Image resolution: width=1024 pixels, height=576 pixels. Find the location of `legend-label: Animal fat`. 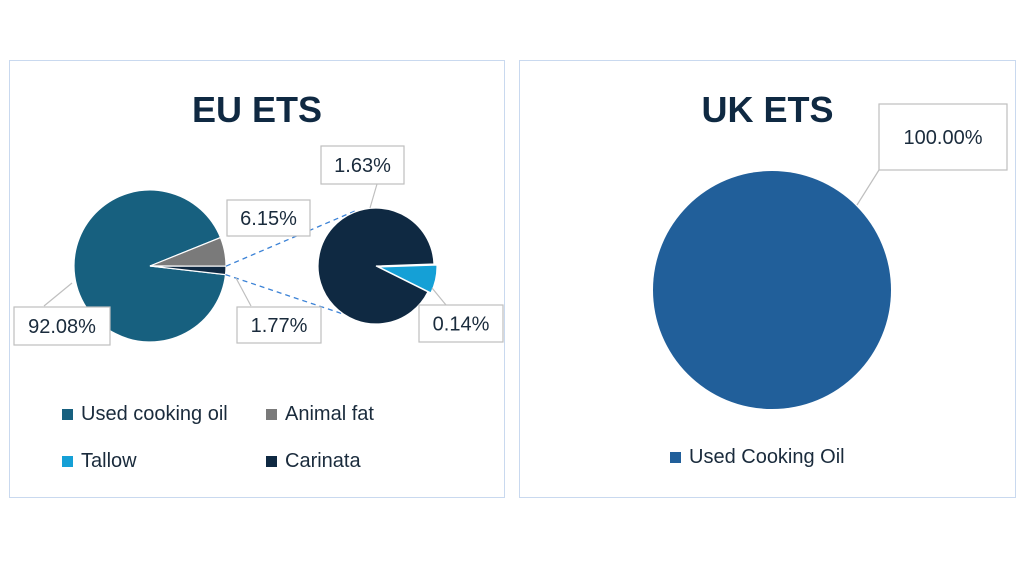

legend-label: Animal fat is located at coordinates (329, 414).